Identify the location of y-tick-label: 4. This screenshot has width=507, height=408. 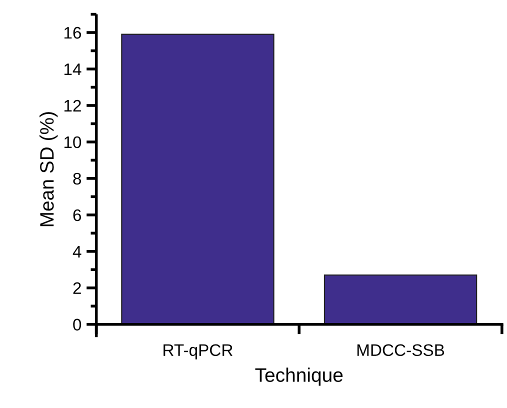
(77, 252).